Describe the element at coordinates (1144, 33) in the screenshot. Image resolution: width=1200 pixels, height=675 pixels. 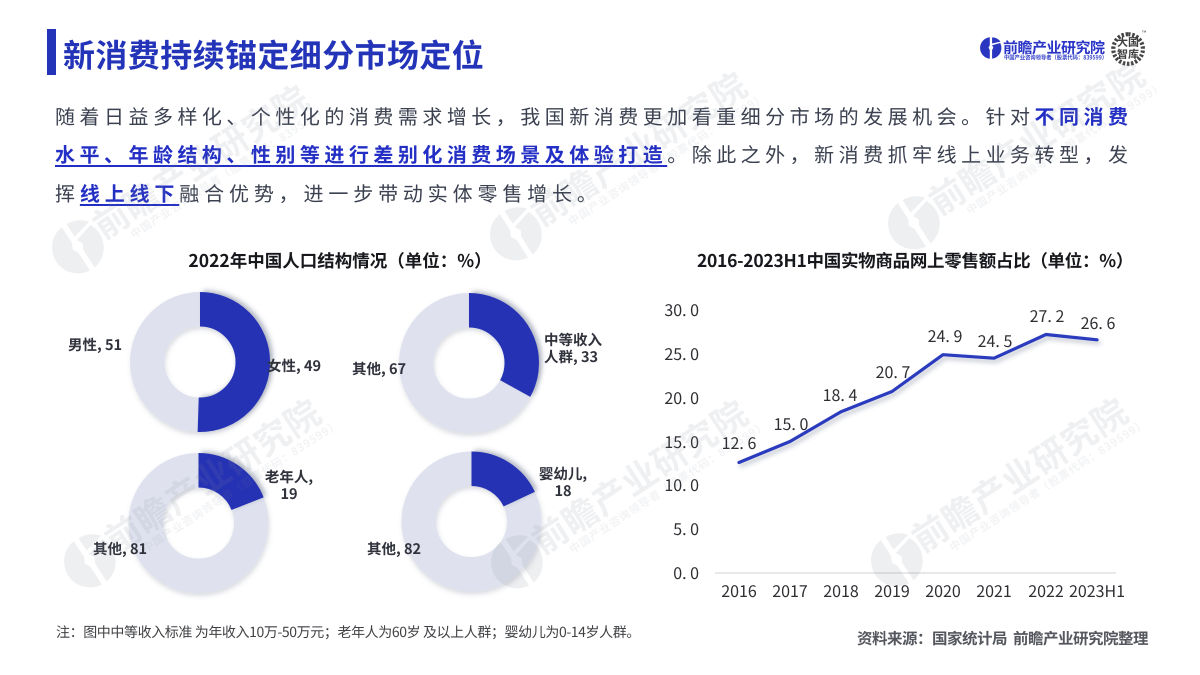
I see `svg-text: ™` at that location.